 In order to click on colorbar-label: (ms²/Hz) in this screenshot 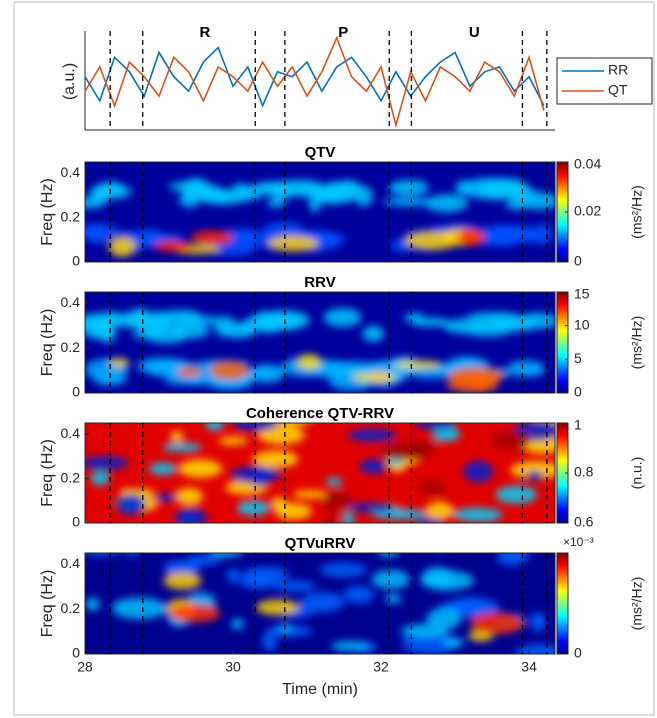, I will do `click(637, 343)`.